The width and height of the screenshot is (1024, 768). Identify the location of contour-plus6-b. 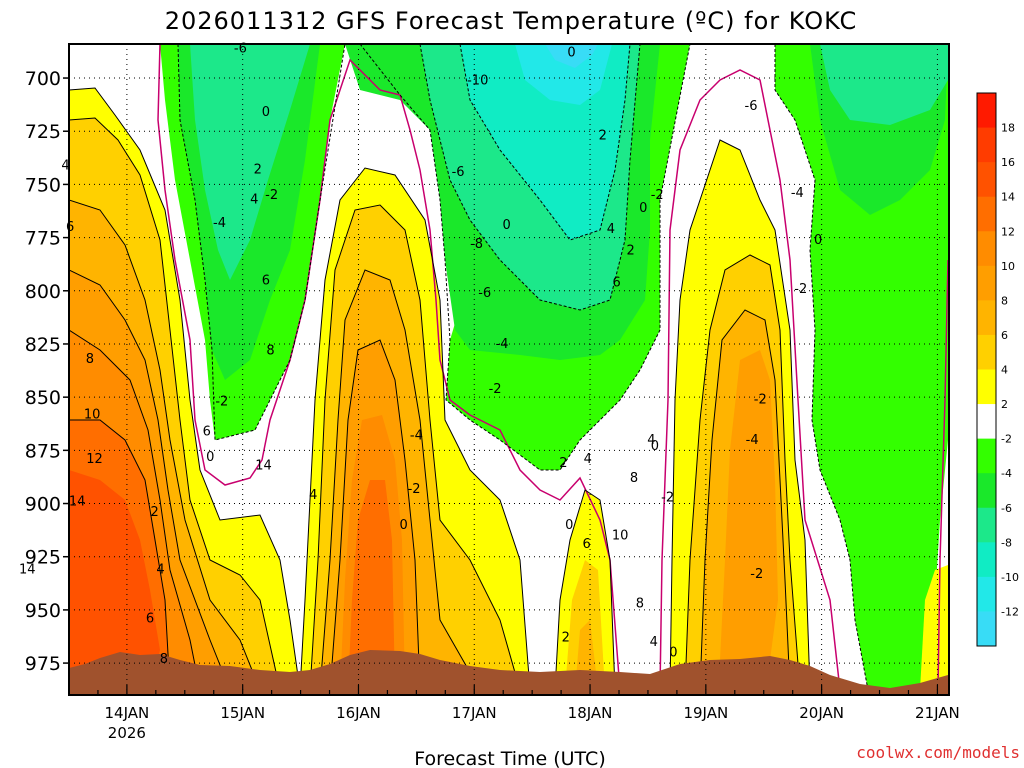
(400, 480).